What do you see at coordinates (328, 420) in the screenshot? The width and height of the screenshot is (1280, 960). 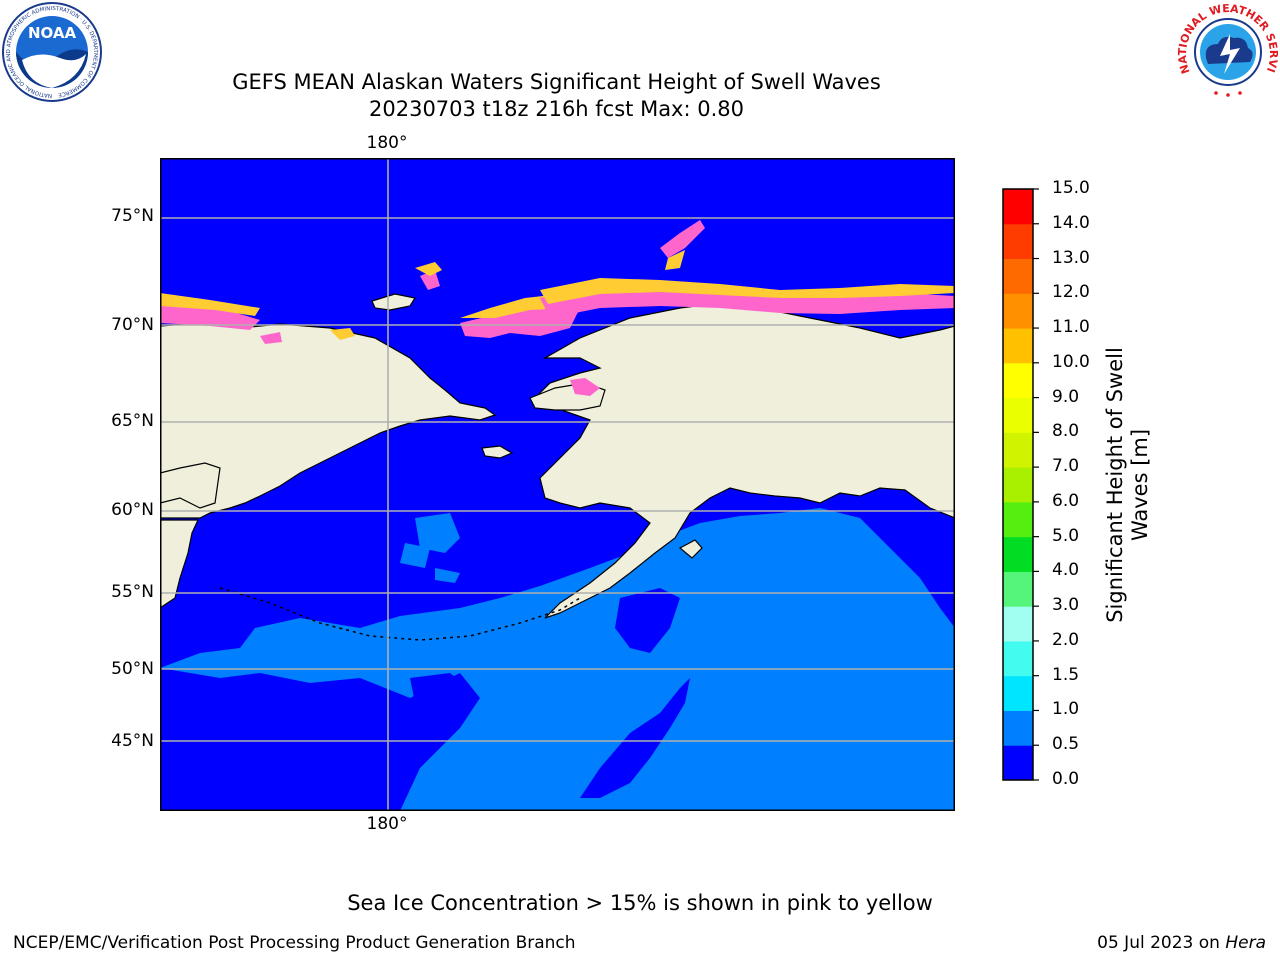 I see `land-siberia` at bounding box center [328, 420].